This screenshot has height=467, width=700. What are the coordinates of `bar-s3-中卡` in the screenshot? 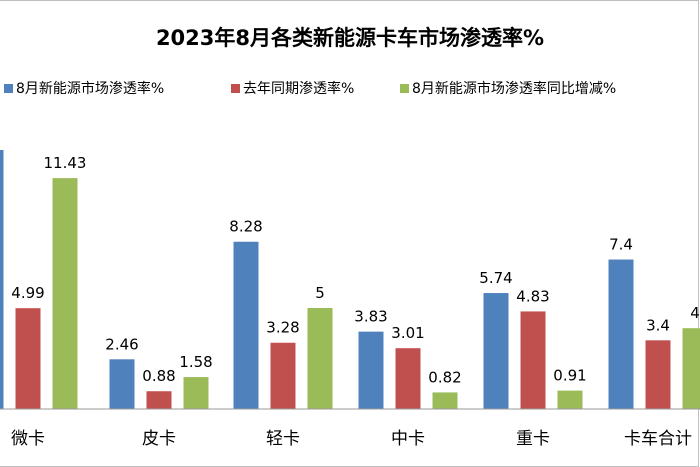 It's located at (445, 400).